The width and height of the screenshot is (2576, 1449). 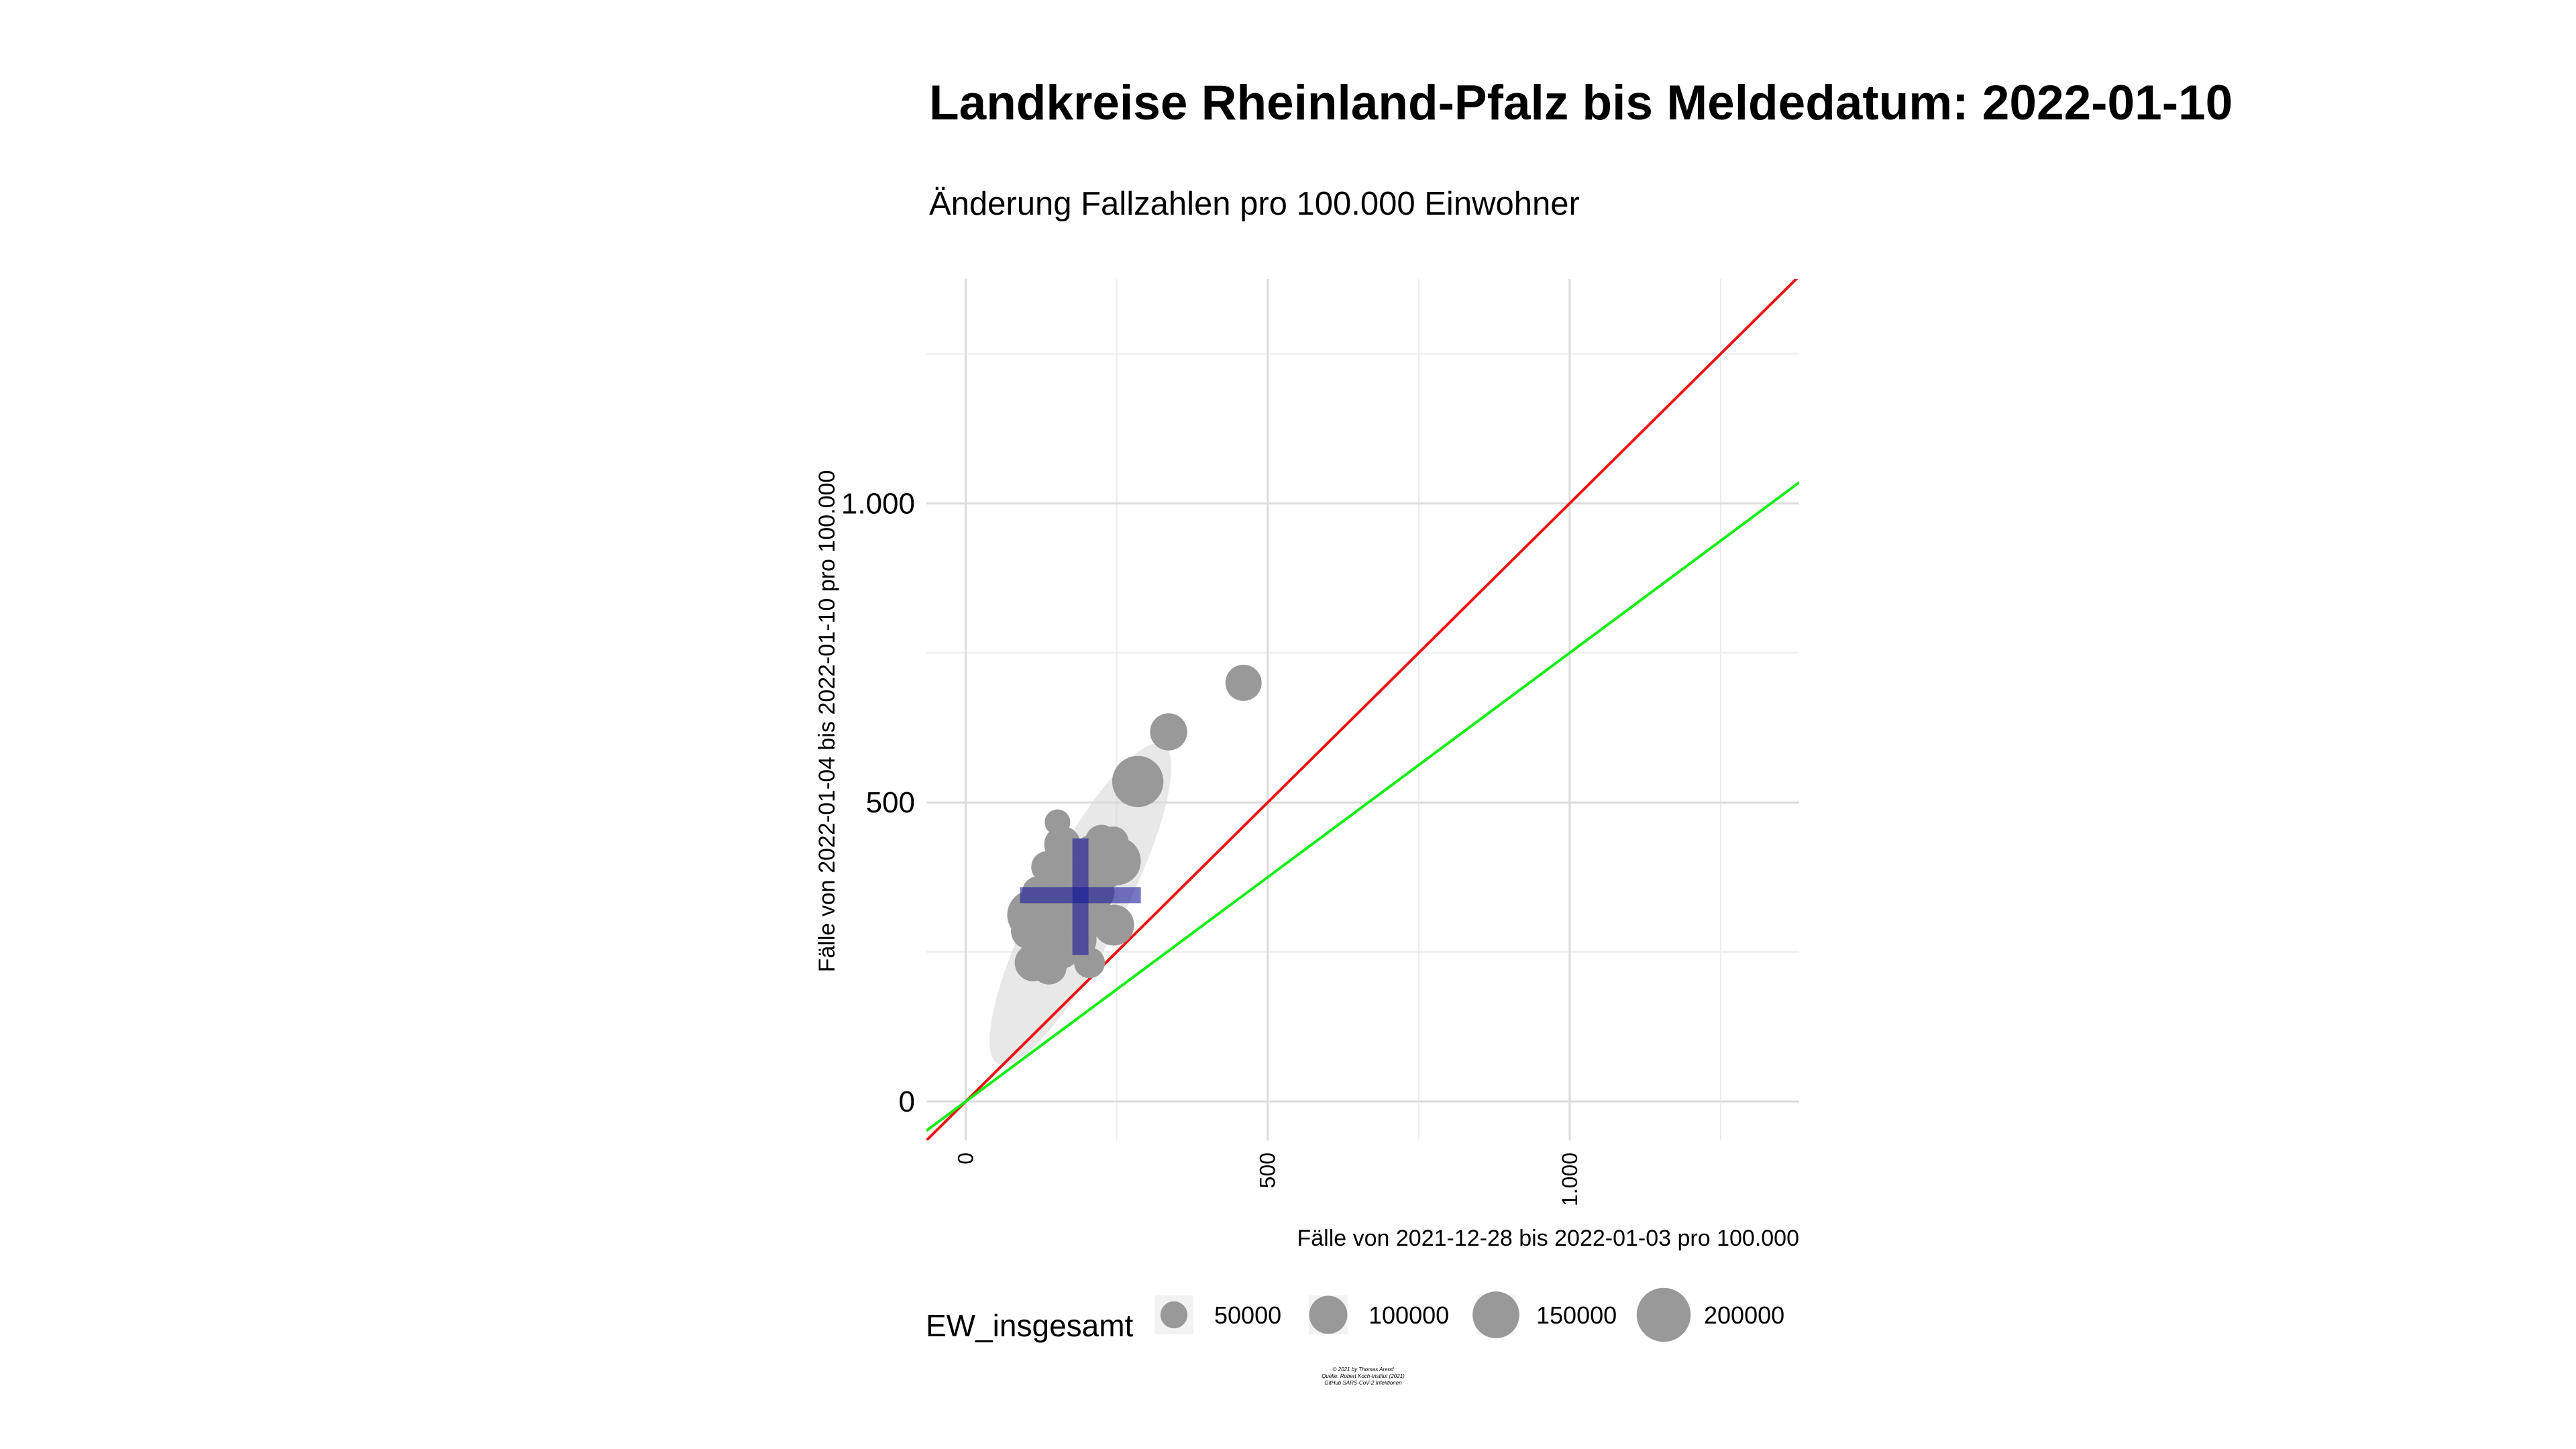 What do you see at coordinates (907, 1101) in the screenshot?
I see `y-tick-label: 0` at bounding box center [907, 1101].